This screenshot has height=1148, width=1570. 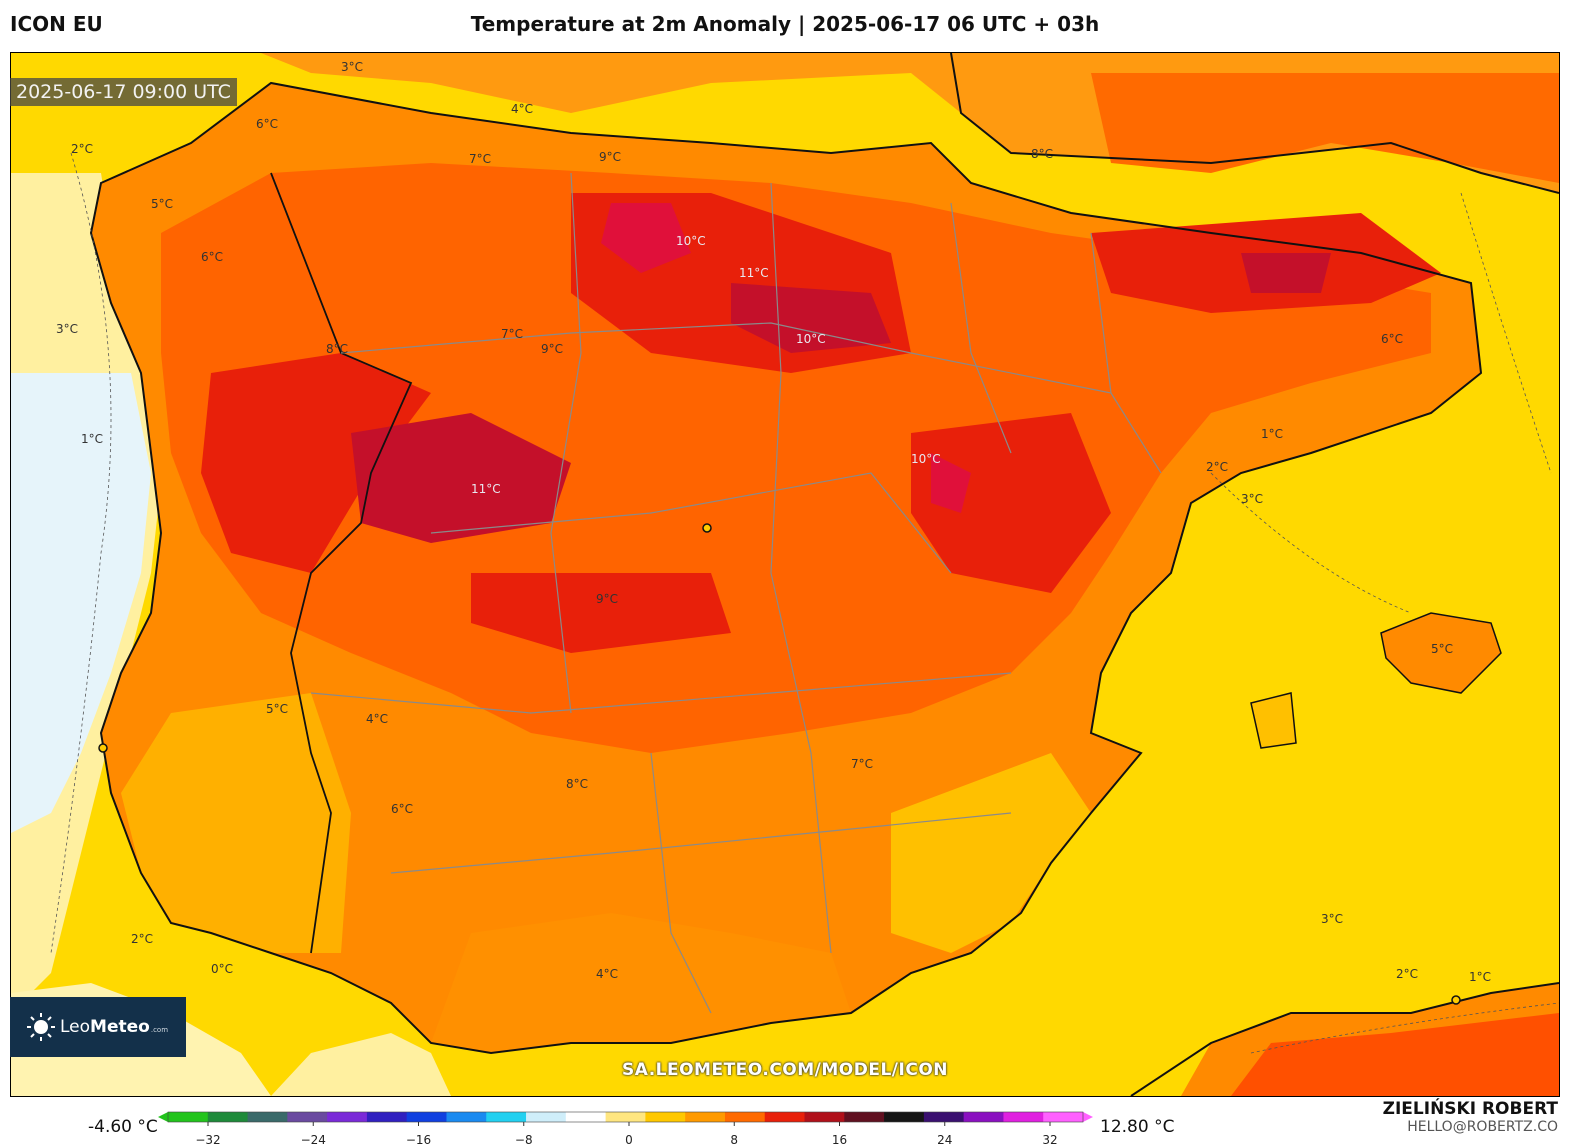 What do you see at coordinates (361, 1064) in the screenshot?
I see `morocco-coast` at bounding box center [361, 1064].